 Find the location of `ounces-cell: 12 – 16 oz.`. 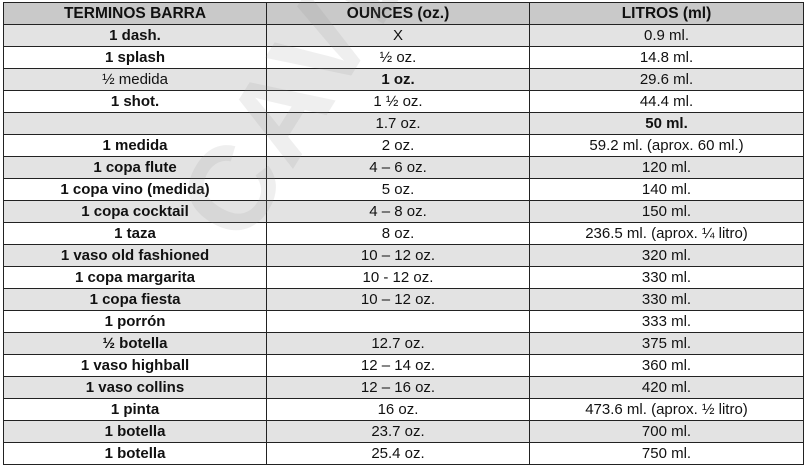

ounces-cell: 12 – 16 oz. is located at coordinates (398, 387).